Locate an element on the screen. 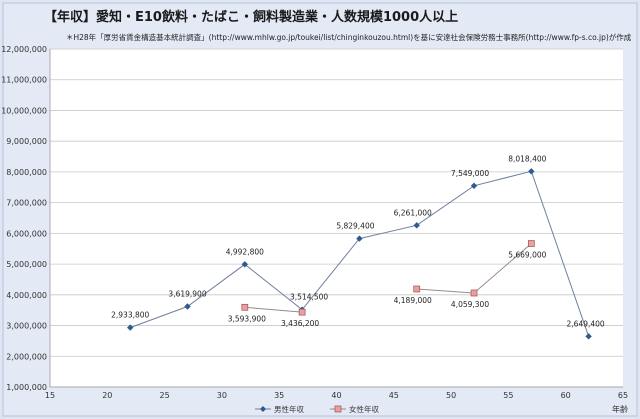  legend-label: 男性年収 is located at coordinates (289, 409).